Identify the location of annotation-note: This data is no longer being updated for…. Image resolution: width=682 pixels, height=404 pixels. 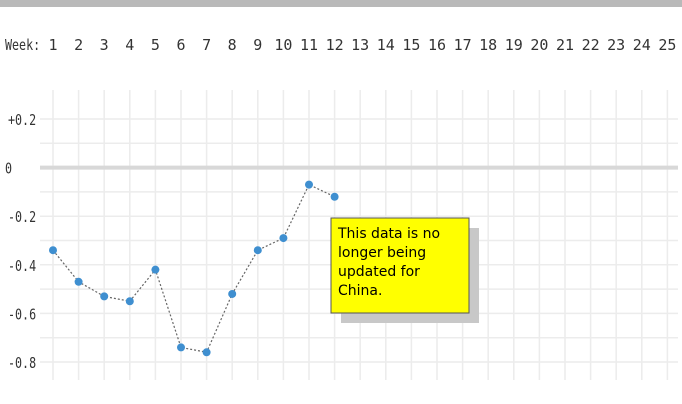
(404, 270).